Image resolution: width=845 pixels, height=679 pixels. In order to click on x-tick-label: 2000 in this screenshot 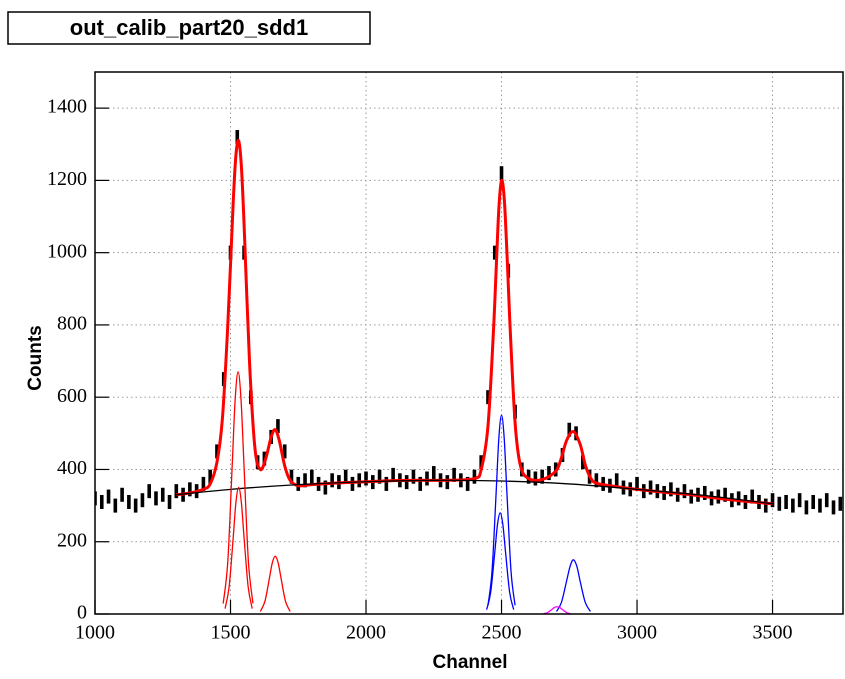, I will do `click(366, 633)`.